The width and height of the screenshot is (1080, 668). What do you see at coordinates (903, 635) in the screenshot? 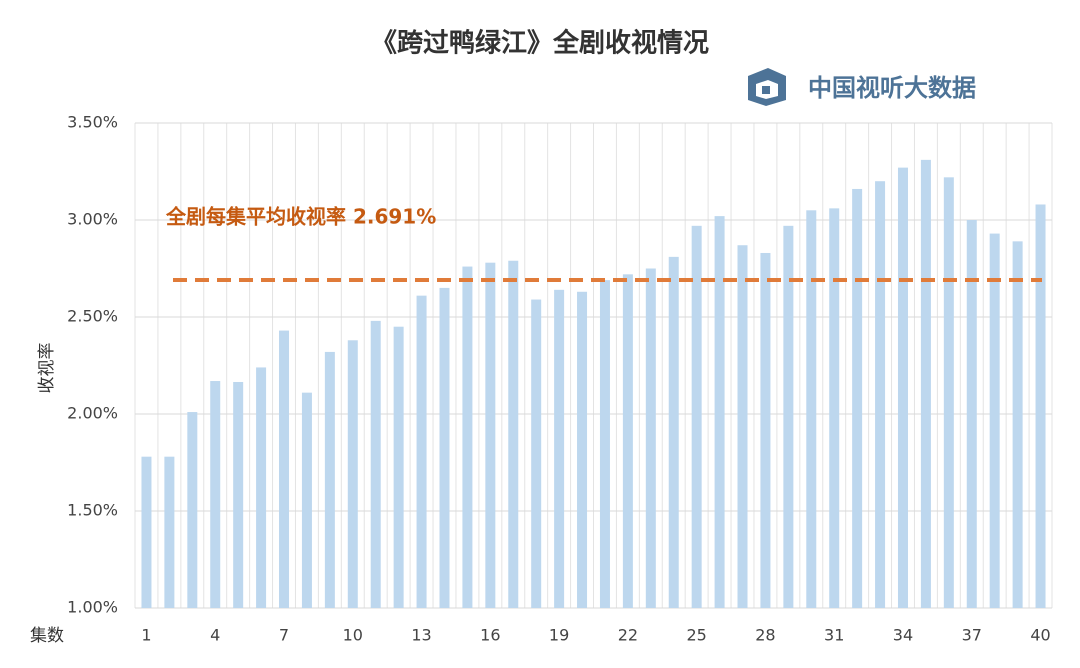
I see `x-tick-label: 34` at bounding box center [903, 635].